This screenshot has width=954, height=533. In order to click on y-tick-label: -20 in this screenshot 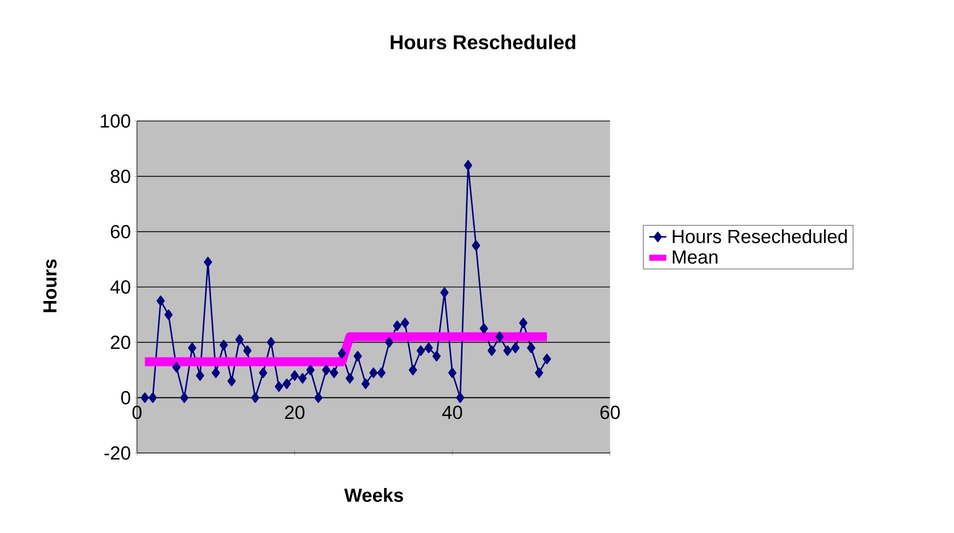, I will do `click(117, 453)`.